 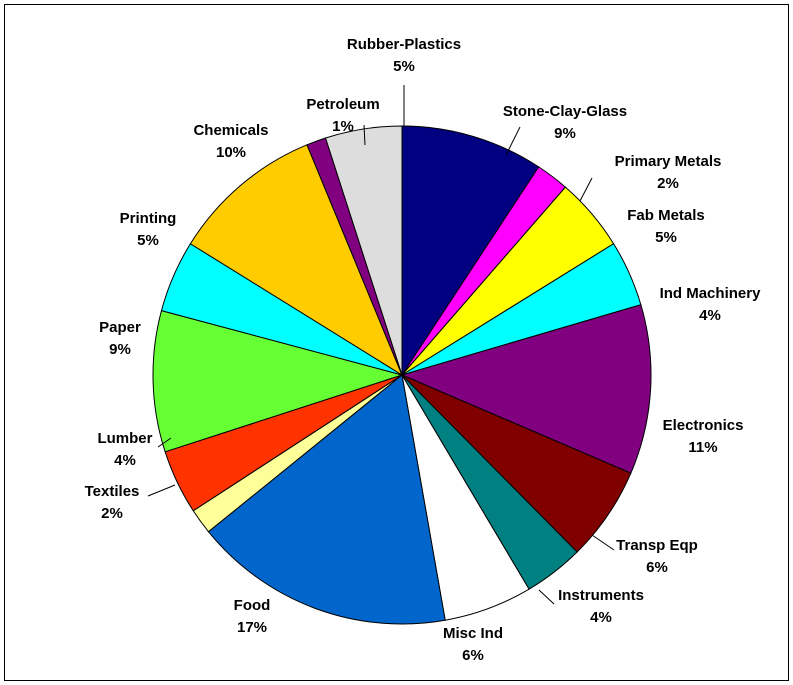 What do you see at coordinates (124, 438) in the screenshot?
I see `slice-label-name: Lumber` at bounding box center [124, 438].